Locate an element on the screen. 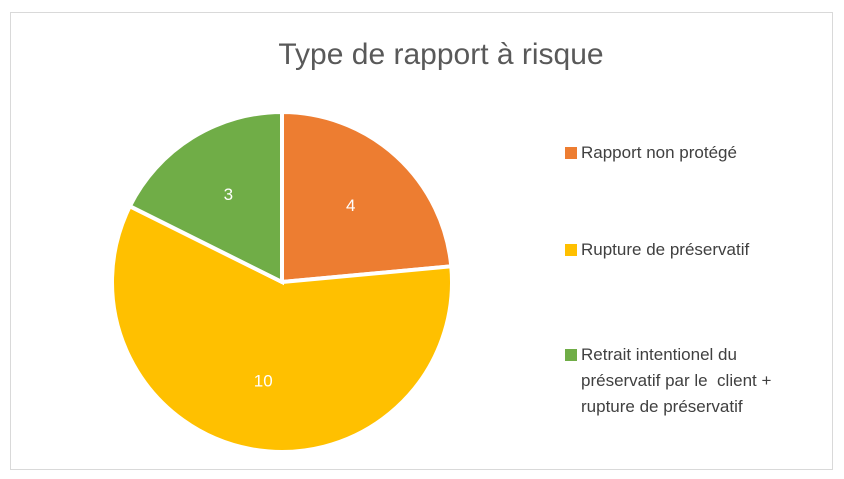 The height and width of the screenshot is (479, 844). legend-label: Rupture de préservatif is located at coordinates (665, 249).